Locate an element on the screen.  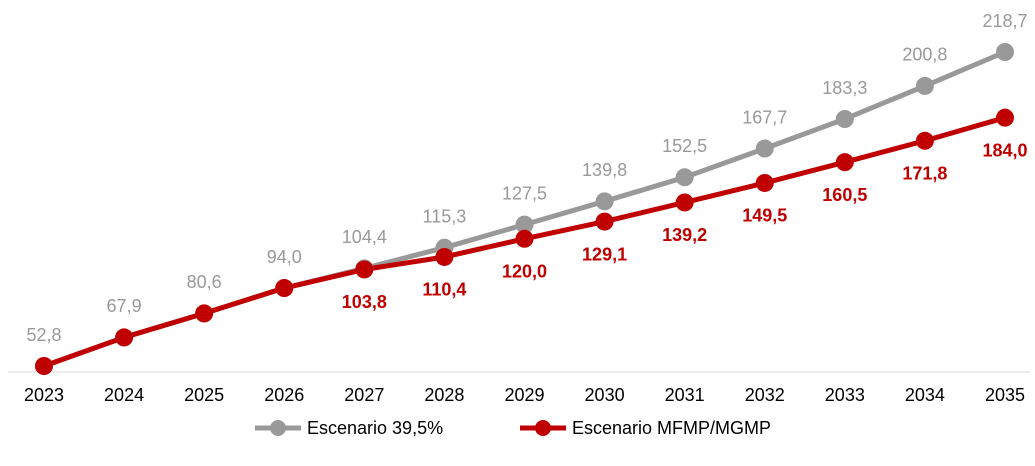
data-label: 52,8 is located at coordinates (43, 335).